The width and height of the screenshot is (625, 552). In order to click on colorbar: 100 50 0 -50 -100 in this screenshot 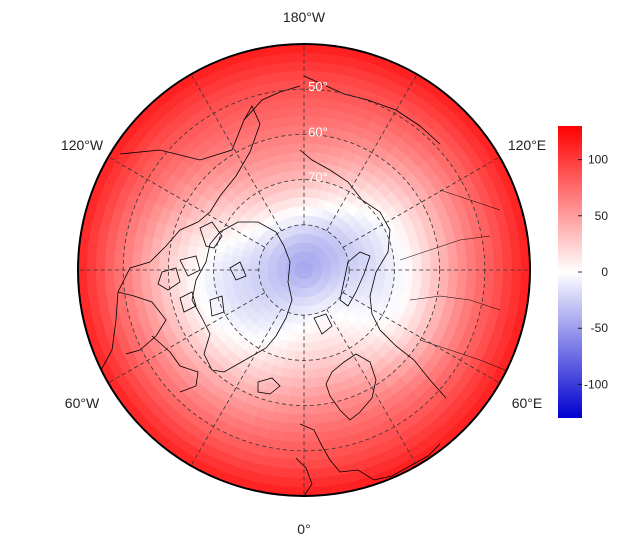, I will do `click(583, 272)`.